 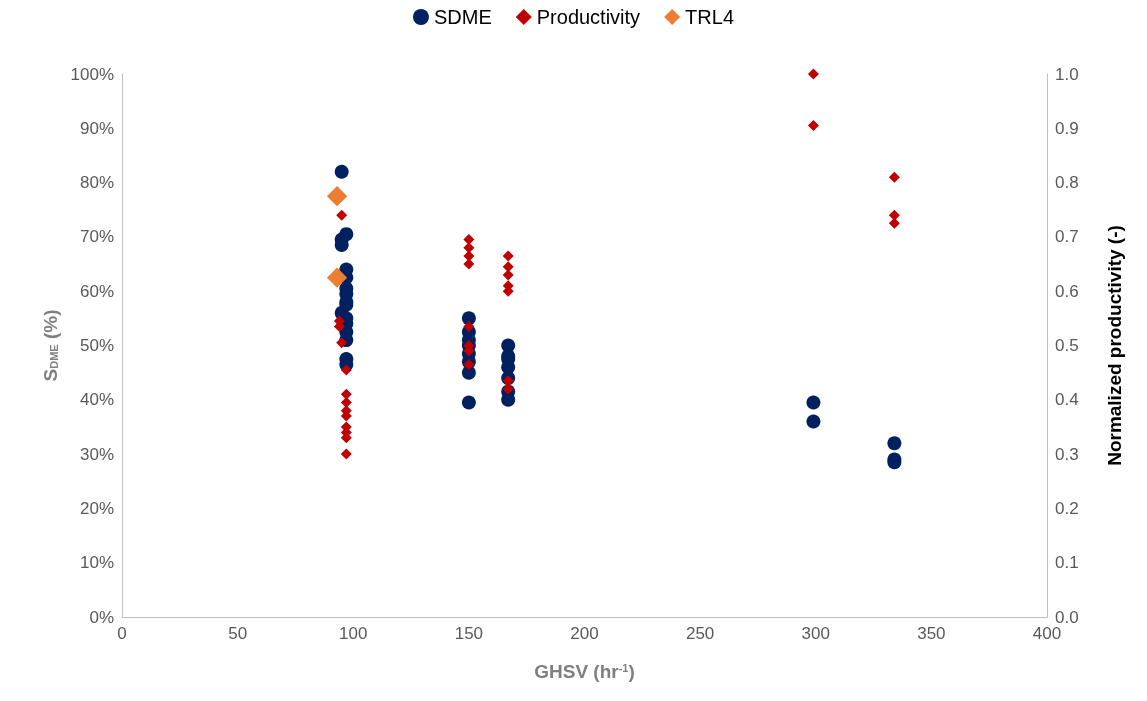 What do you see at coordinates (1067, 508) in the screenshot?
I see `y2-tick-label: 0.2` at bounding box center [1067, 508].